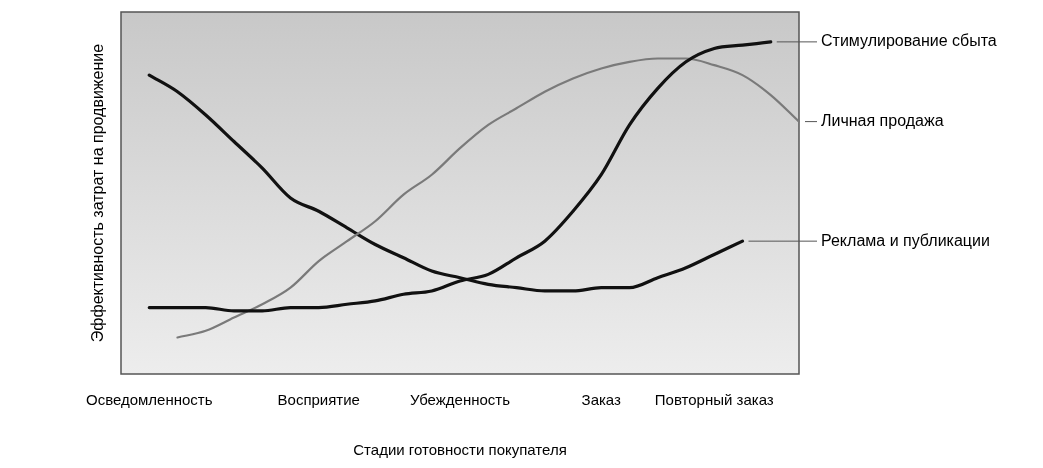  What do you see at coordinates (909, 41) in the screenshot?
I see `text: Стимулирование сбыта` at bounding box center [909, 41].